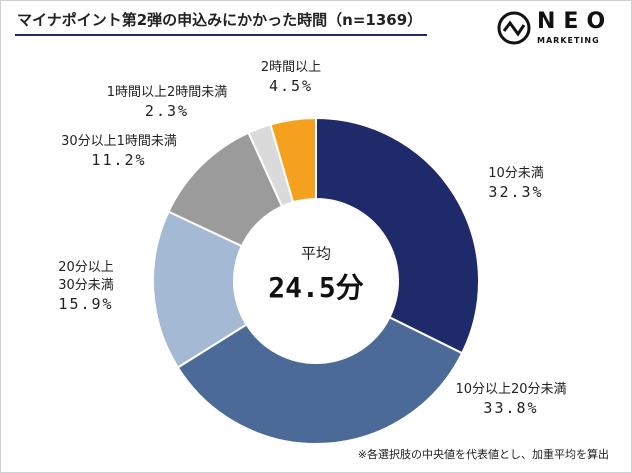 This screenshot has width=632, height=473. What do you see at coordinates (316, 287) in the screenshot?
I see `center-value: 24.5分` at bounding box center [316, 287].